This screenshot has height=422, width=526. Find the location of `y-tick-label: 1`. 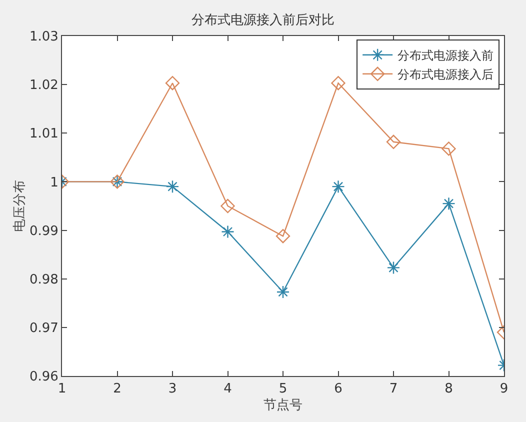

y-tick-label: 1 is located at coordinates (54, 182).